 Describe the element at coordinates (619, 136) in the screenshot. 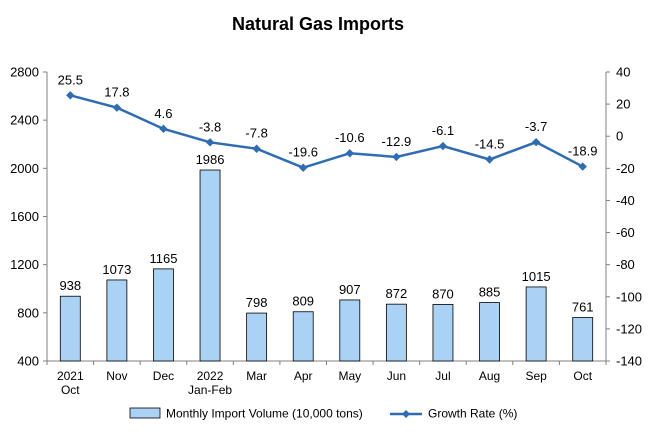

I see `y-right-tick-label: 0` at that location.